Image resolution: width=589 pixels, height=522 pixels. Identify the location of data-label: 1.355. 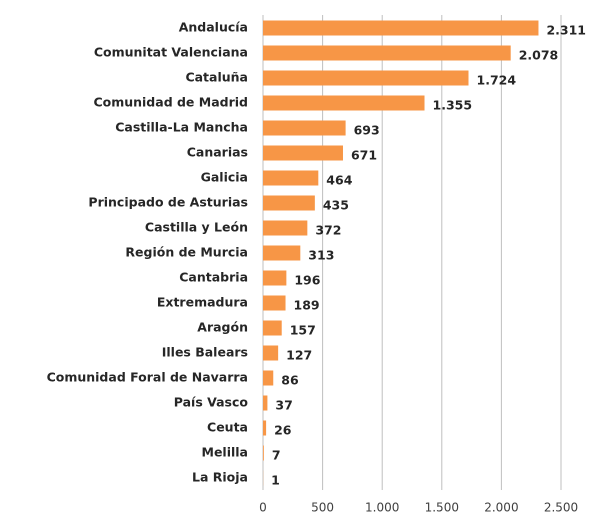
(453, 105).